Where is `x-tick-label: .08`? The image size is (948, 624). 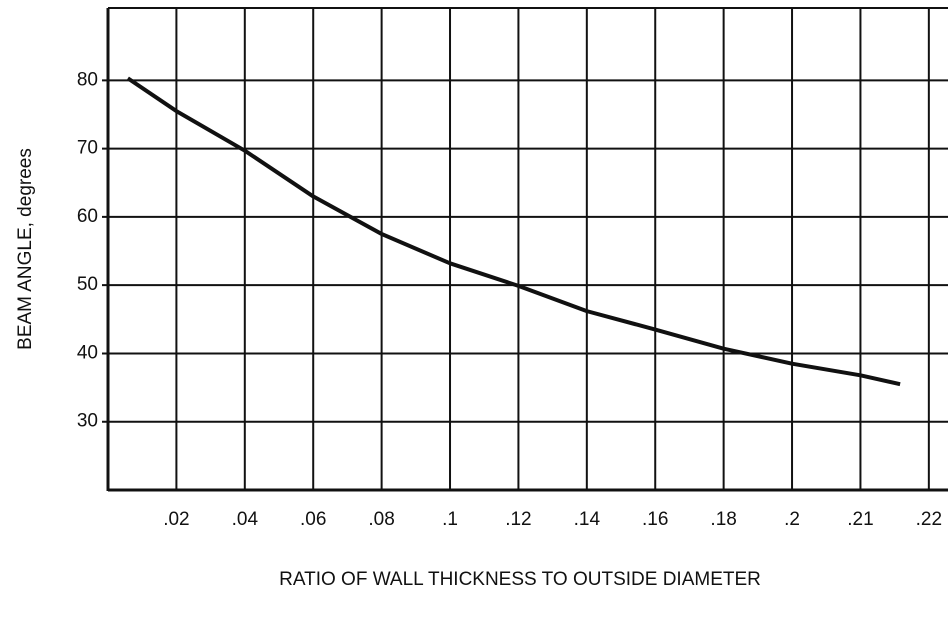
x-tick-label: .08 is located at coordinates (381, 519).